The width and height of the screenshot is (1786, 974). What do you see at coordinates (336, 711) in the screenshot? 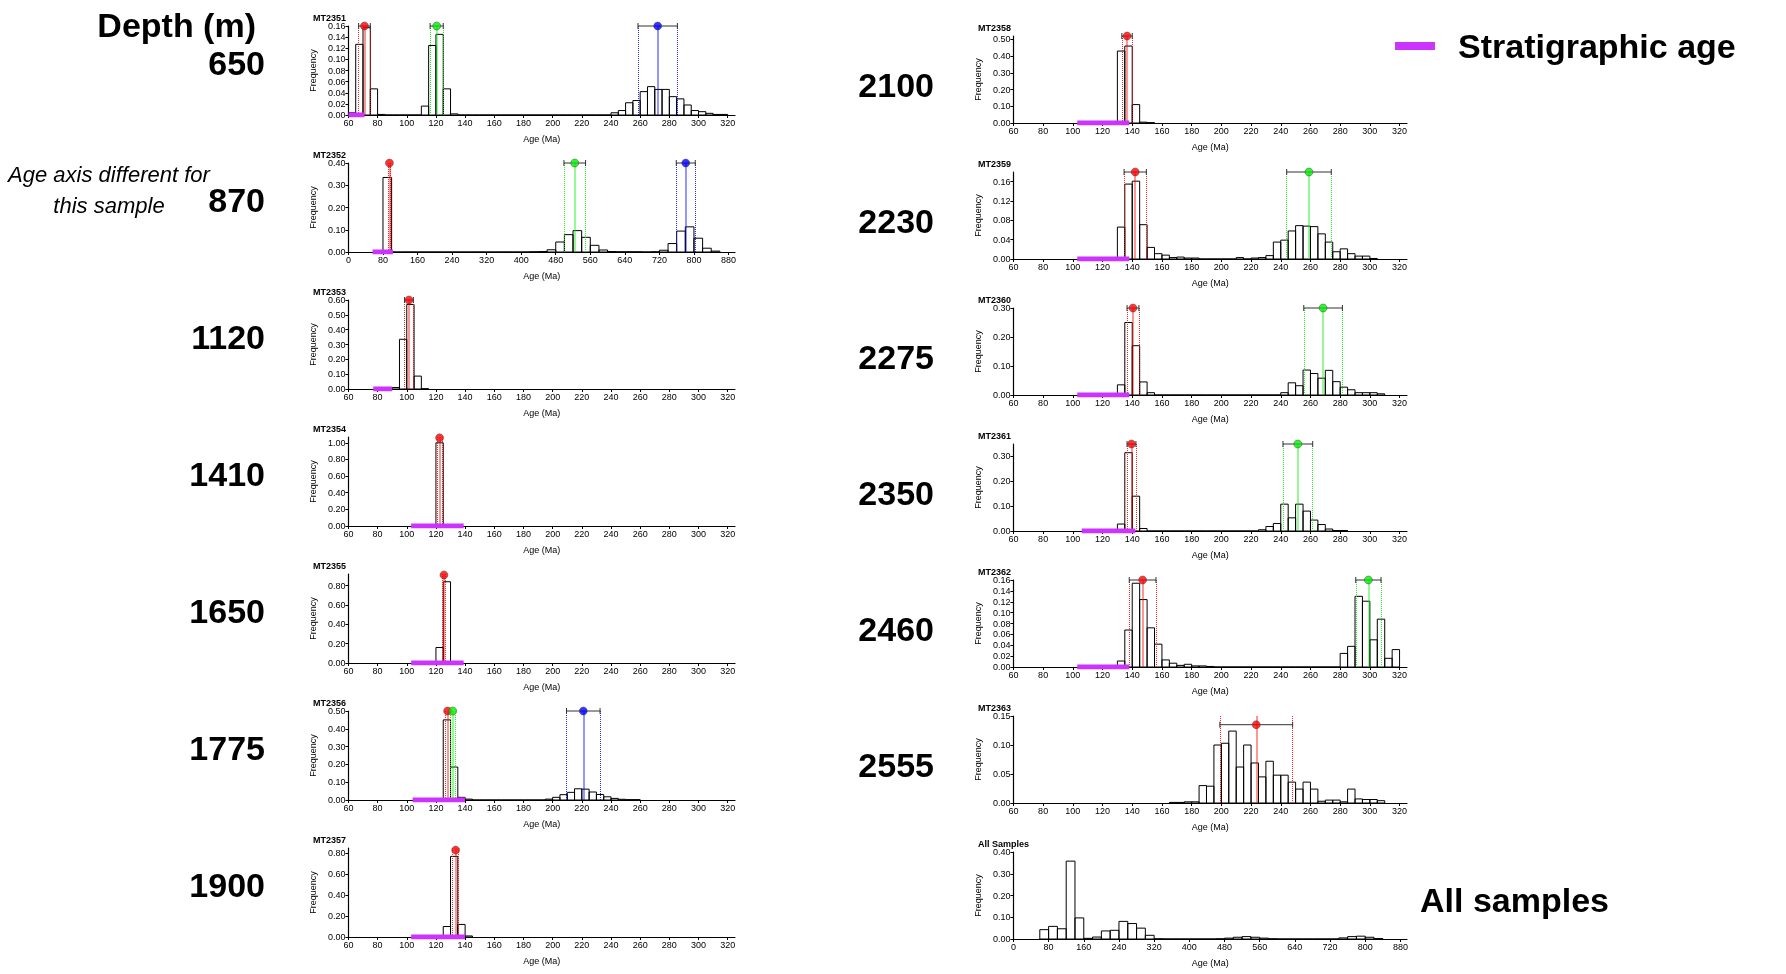
I see `y-tick-label: 0.50` at bounding box center [336, 711].